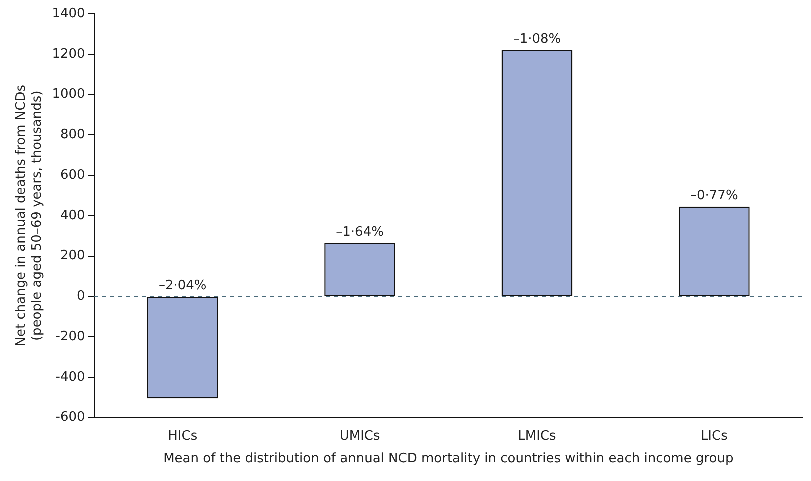 This screenshot has height=481, width=811. I want to click on x-axis-title: Mean of the distribution of annual NCD mortality in countries within each income group, so click(449, 459).